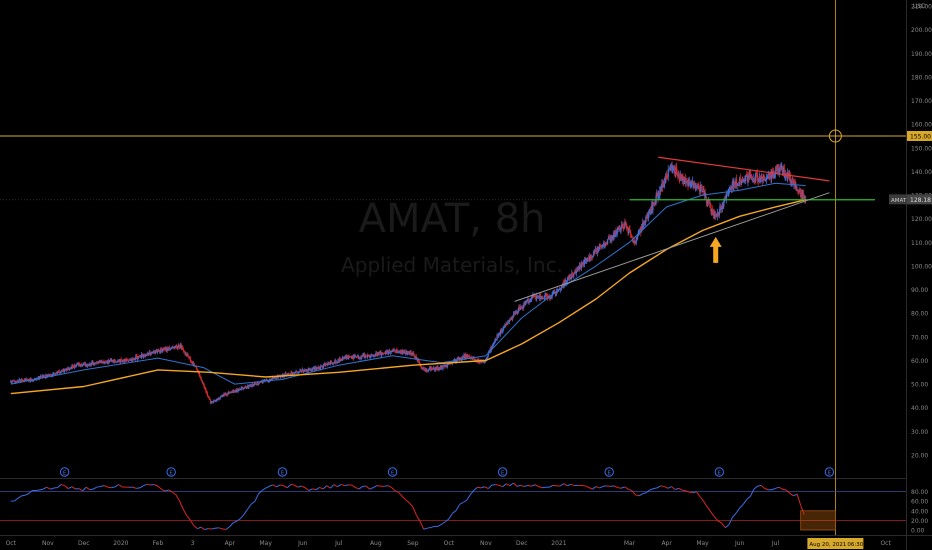 The width and height of the screenshot is (932, 550). Describe the element at coordinates (744, 169) in the screenshot. I see `resistance-trend-line` at that location.